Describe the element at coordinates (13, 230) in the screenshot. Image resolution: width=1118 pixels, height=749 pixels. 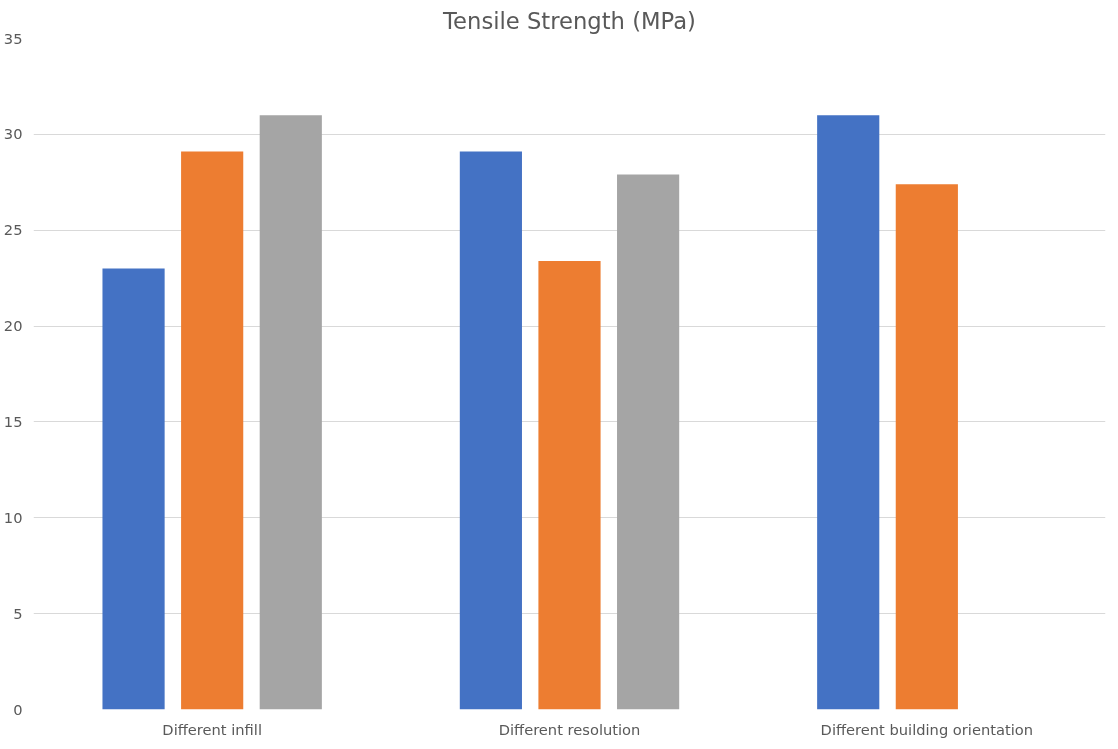
I see `y-tick-label: 25` at that location.